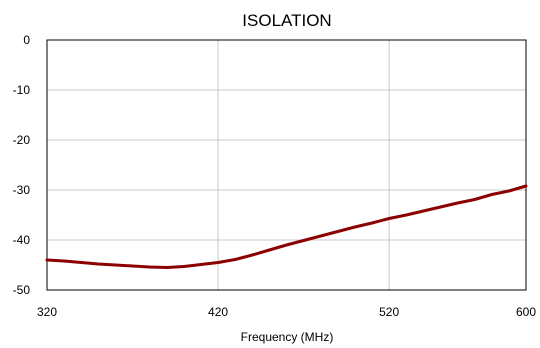  Describe the element at coordinates (389, 312) in the screenshot. I see `x-tick-label: 520` at that location.